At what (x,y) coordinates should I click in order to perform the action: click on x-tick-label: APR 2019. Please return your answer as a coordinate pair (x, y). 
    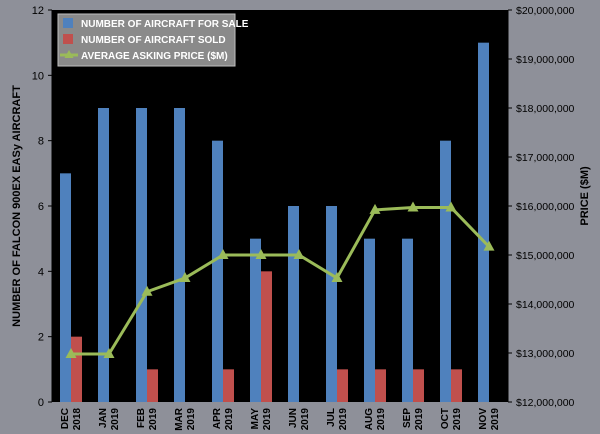
    Looking at the image, I should click on (223, 418).